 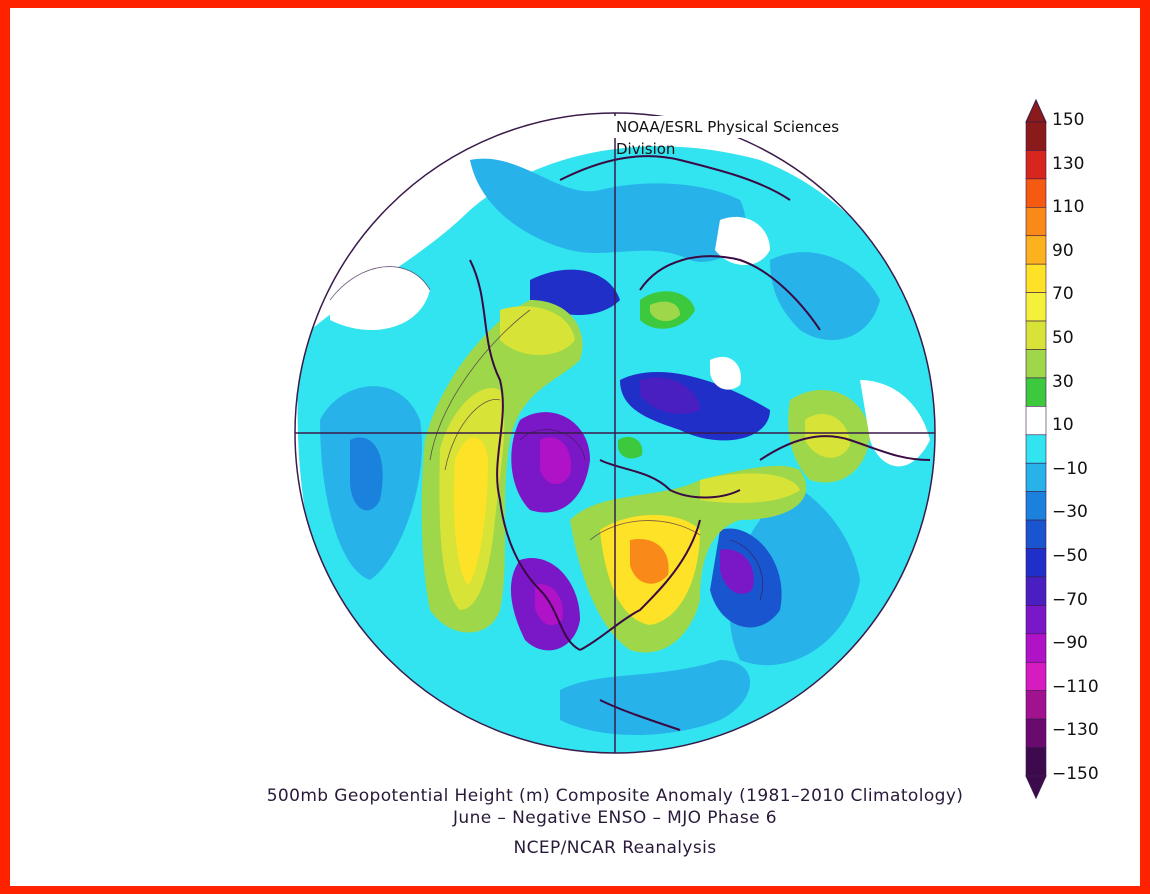 What do you see at coordinates (1068, 120) in the screenshot?
I see `colorbar-tick-label: 150` at bounding box center [1068, 120].